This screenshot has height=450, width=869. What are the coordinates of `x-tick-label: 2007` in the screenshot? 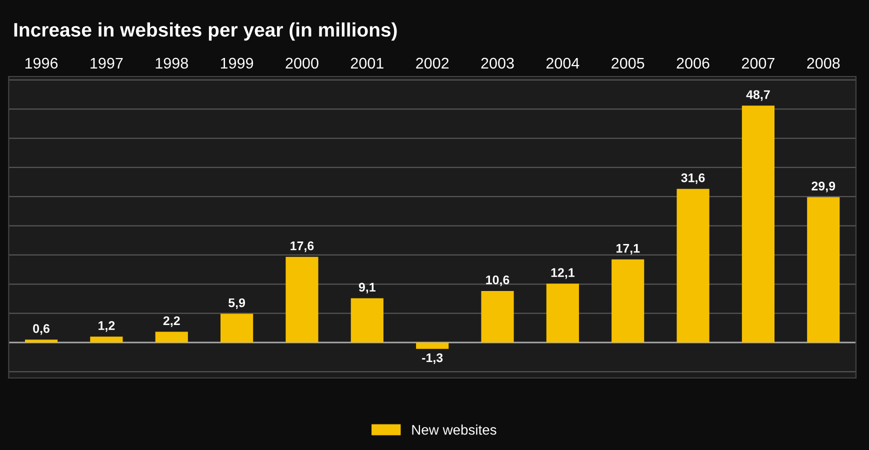 It's located at (758, 63).